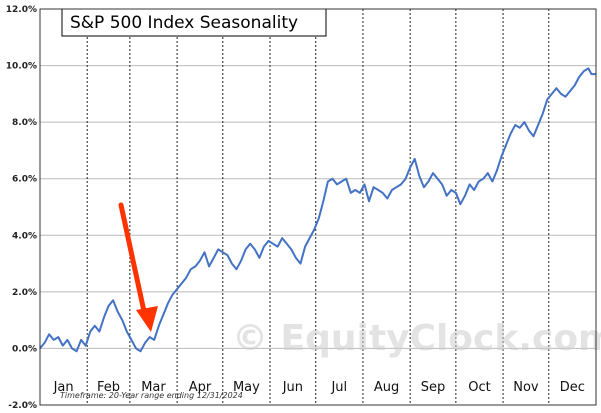 Image resolution: width=601 pixels, height=413 pixels. I want to click on arrow-shaft, so click(133, 260).